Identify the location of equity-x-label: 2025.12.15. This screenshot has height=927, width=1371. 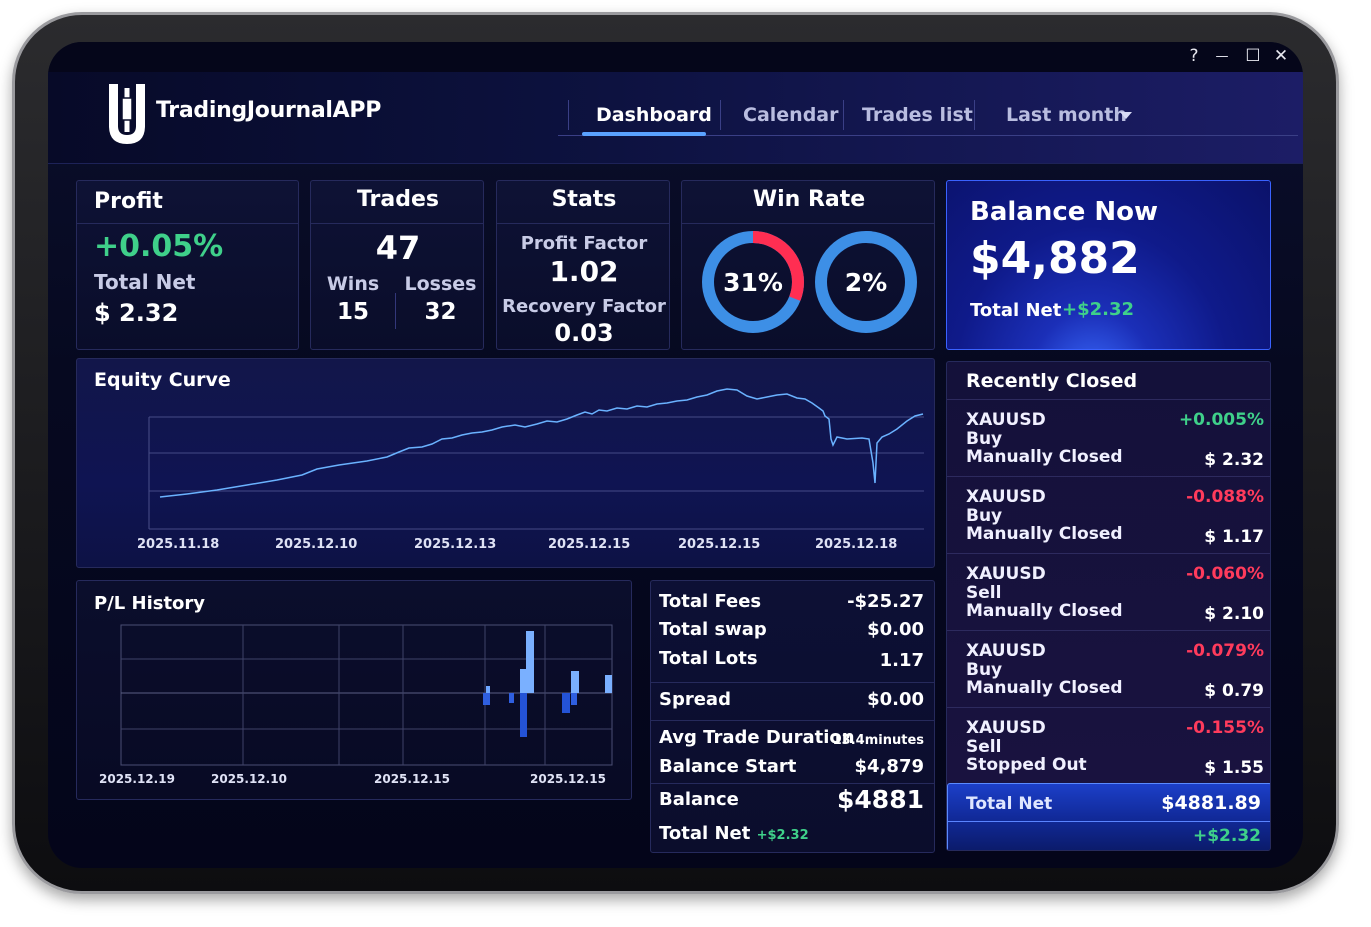
(719, 544).